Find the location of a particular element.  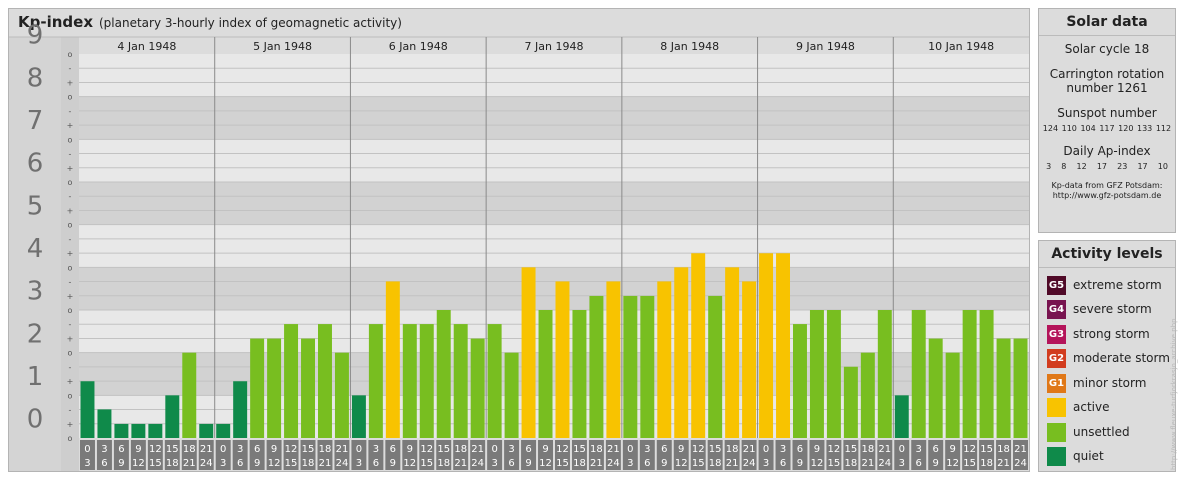

solar-cycle: Solar cycle 18 is located at coordinates (1107, 49).